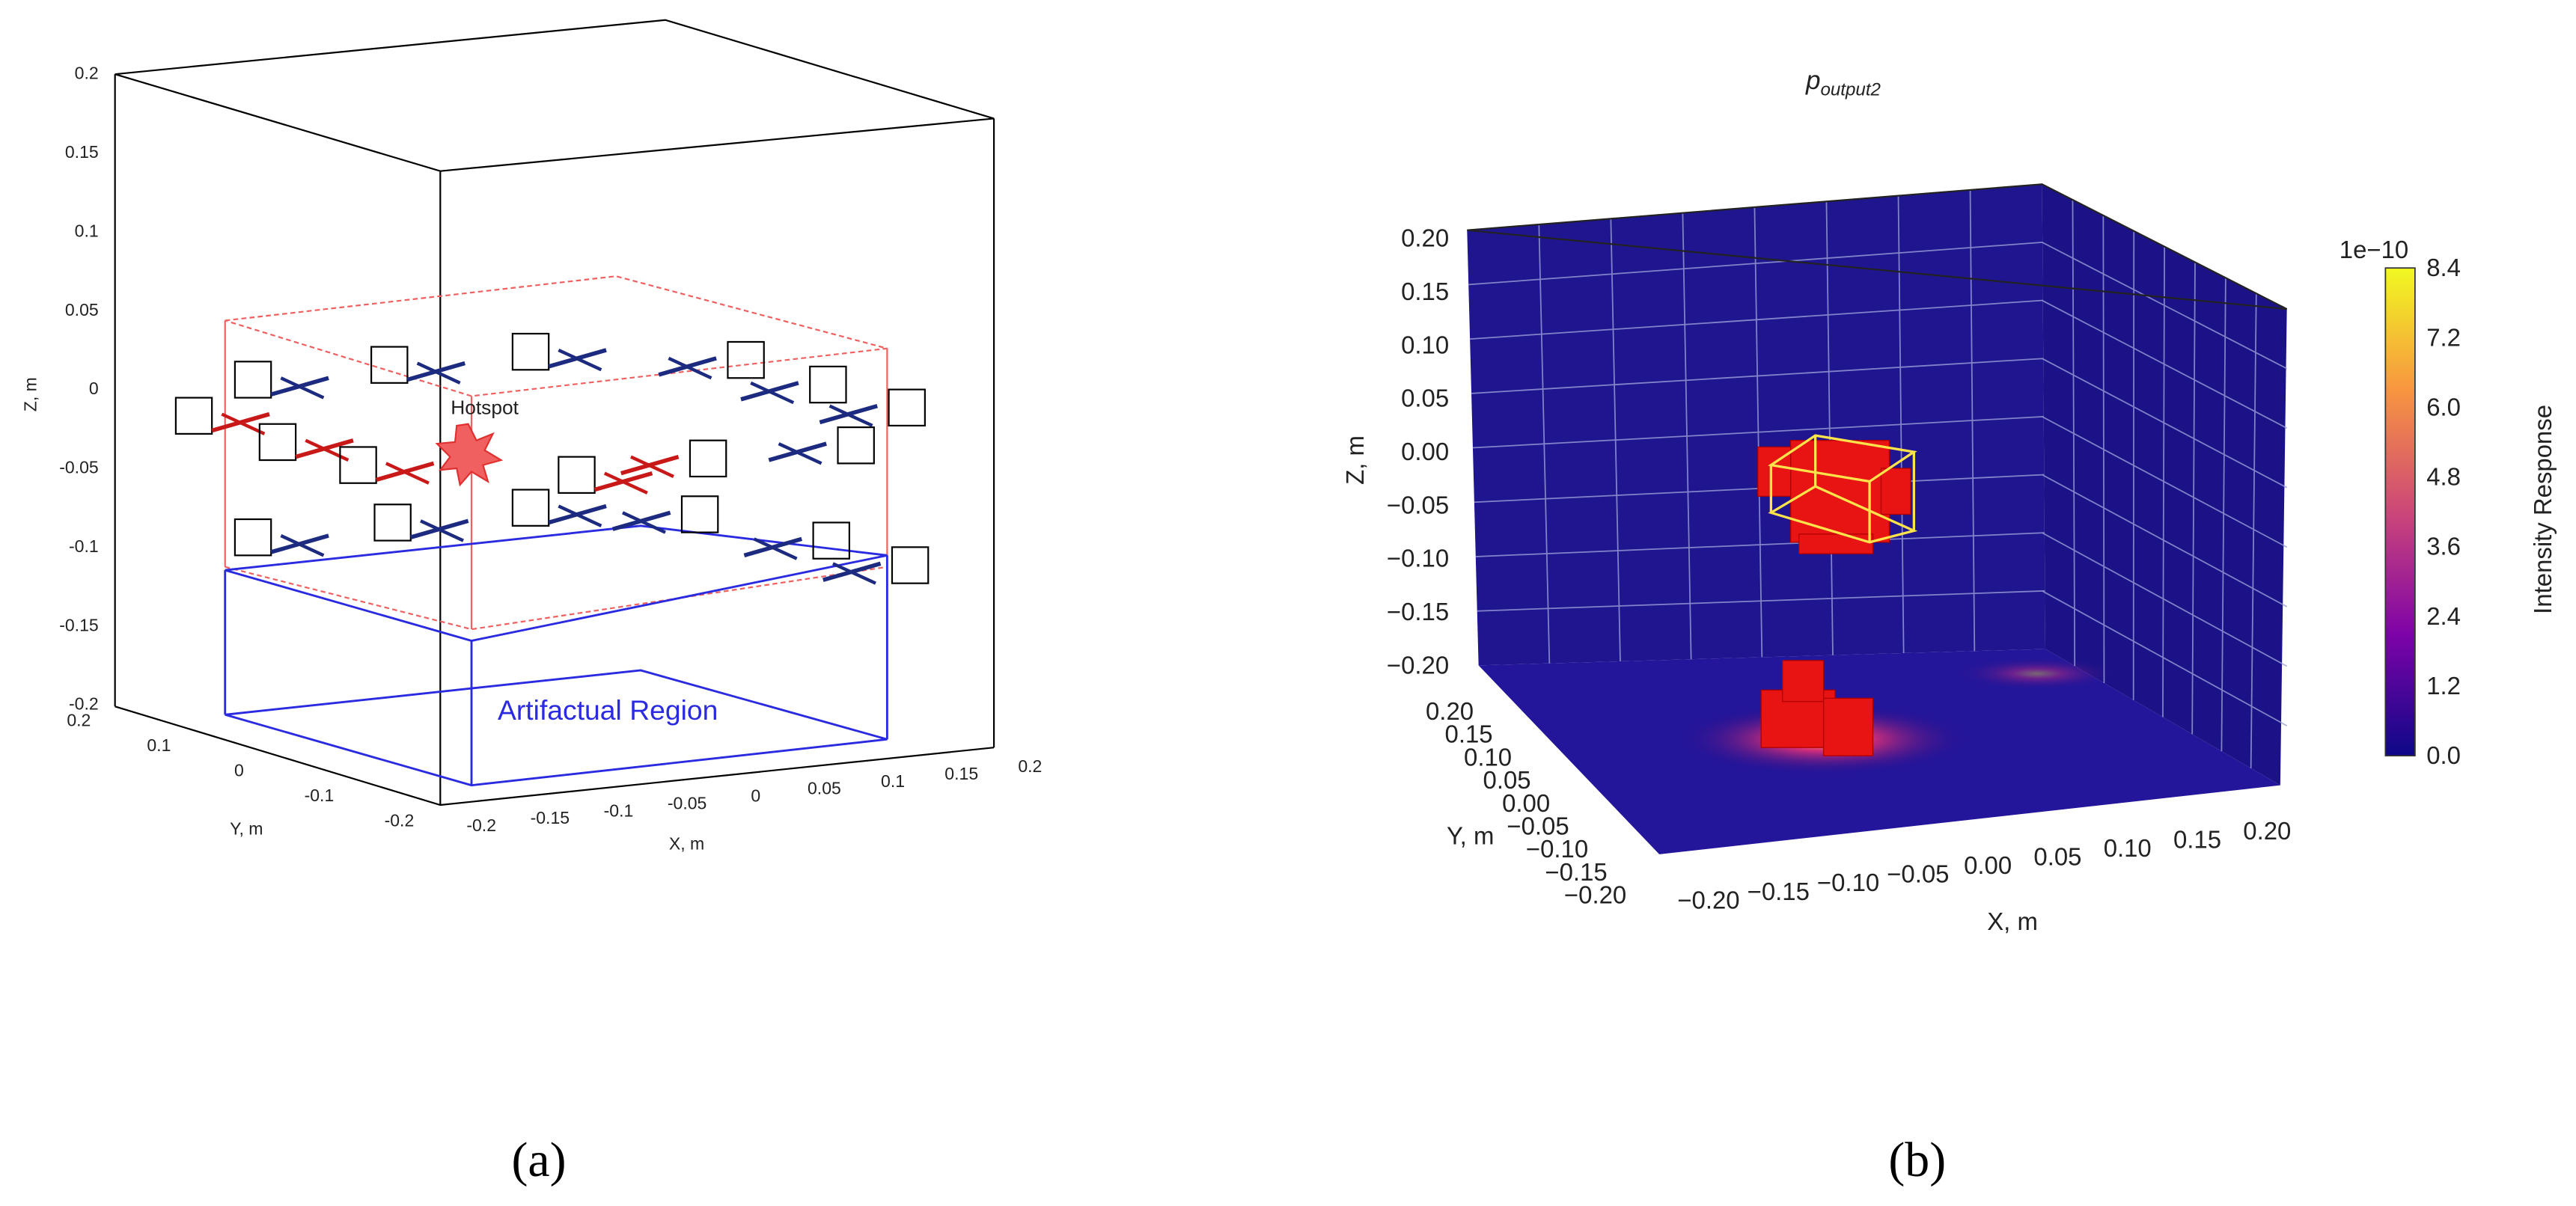 The image size is (2576, 1206). I want to click on tick-label: 7.2, so click(2443, 337).